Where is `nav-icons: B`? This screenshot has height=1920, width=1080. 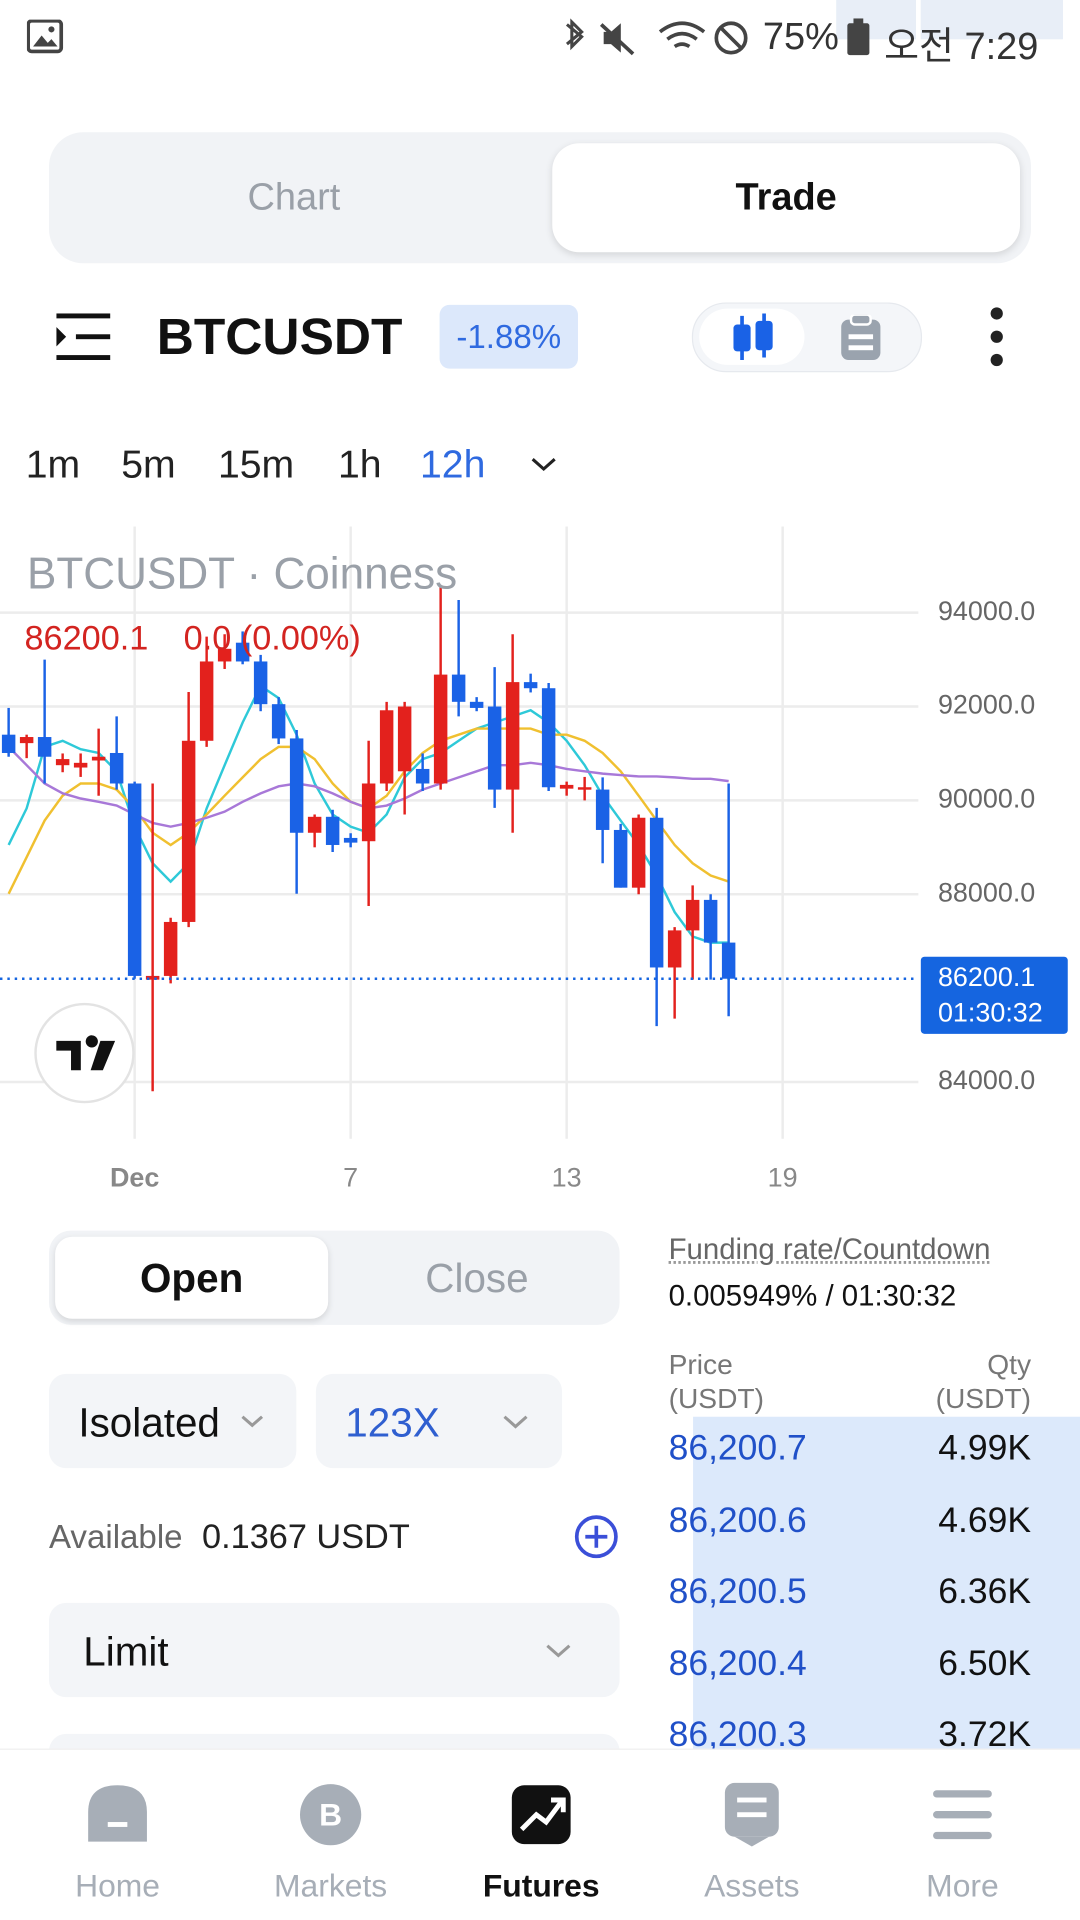 nav-icons: B is located at coordinates (540, 1814).